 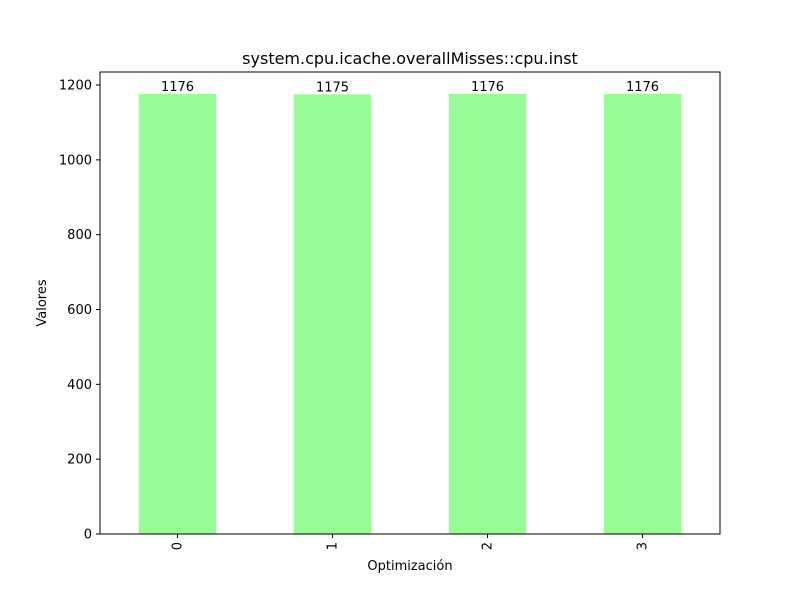 I want to click on y-tick-label-0: 0, so click(x=88, y=535).